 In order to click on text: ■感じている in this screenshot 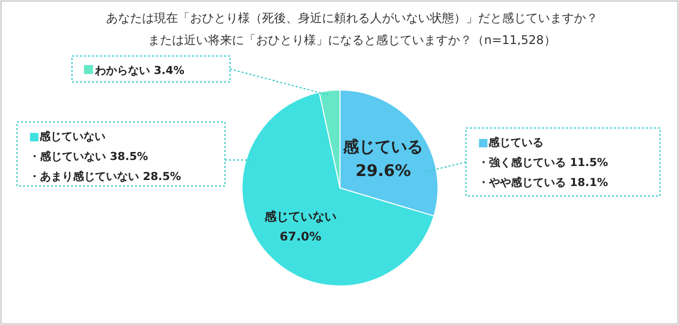, I will do `click(511, 142)`.